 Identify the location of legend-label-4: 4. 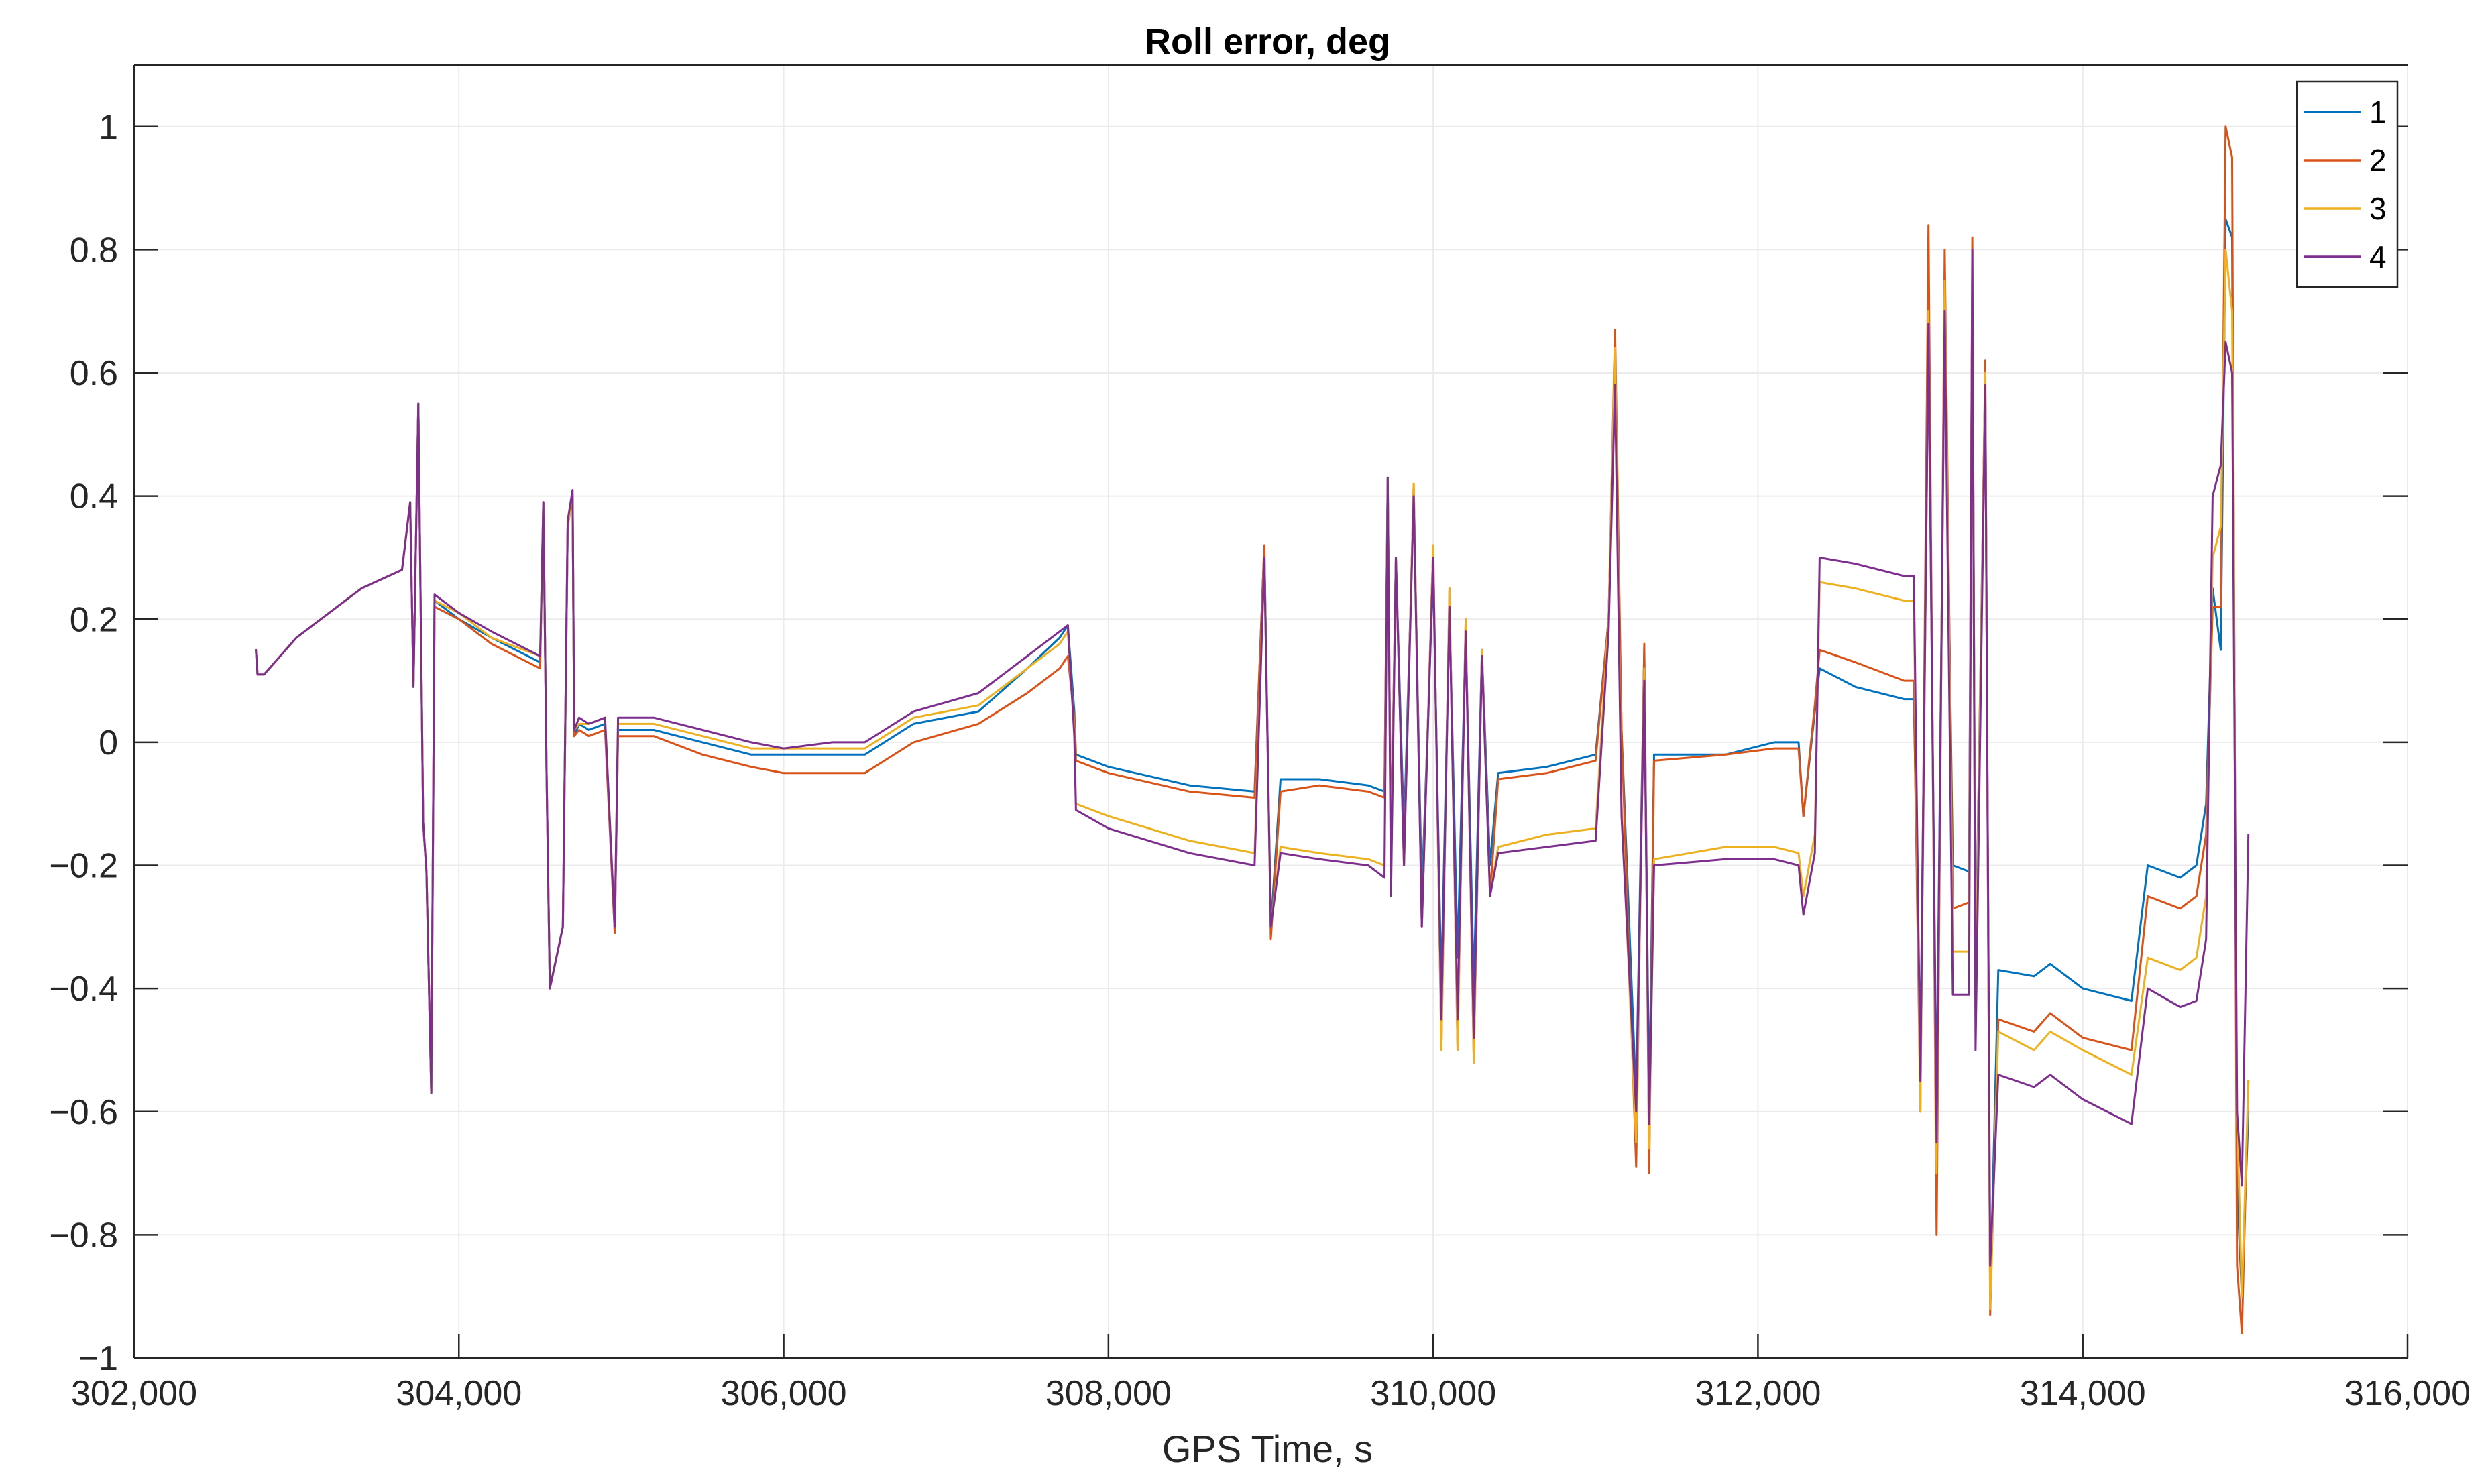
(2378, 256).